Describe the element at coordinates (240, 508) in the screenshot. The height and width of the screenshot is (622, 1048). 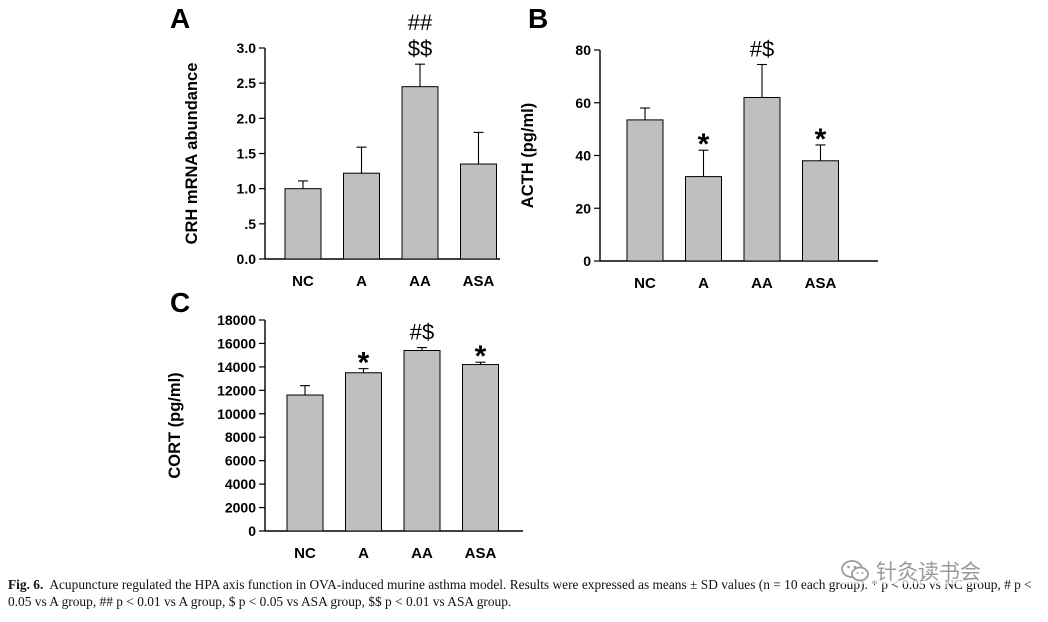
I see `panel-c-ytick-label: 2000` at that location.